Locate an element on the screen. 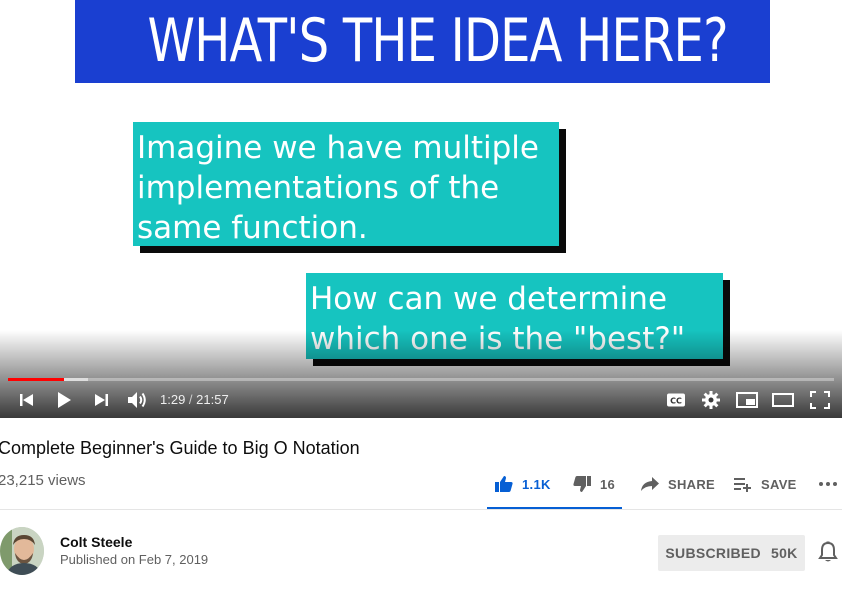  dislike-button: 16 is located at coordinates (593, 484).